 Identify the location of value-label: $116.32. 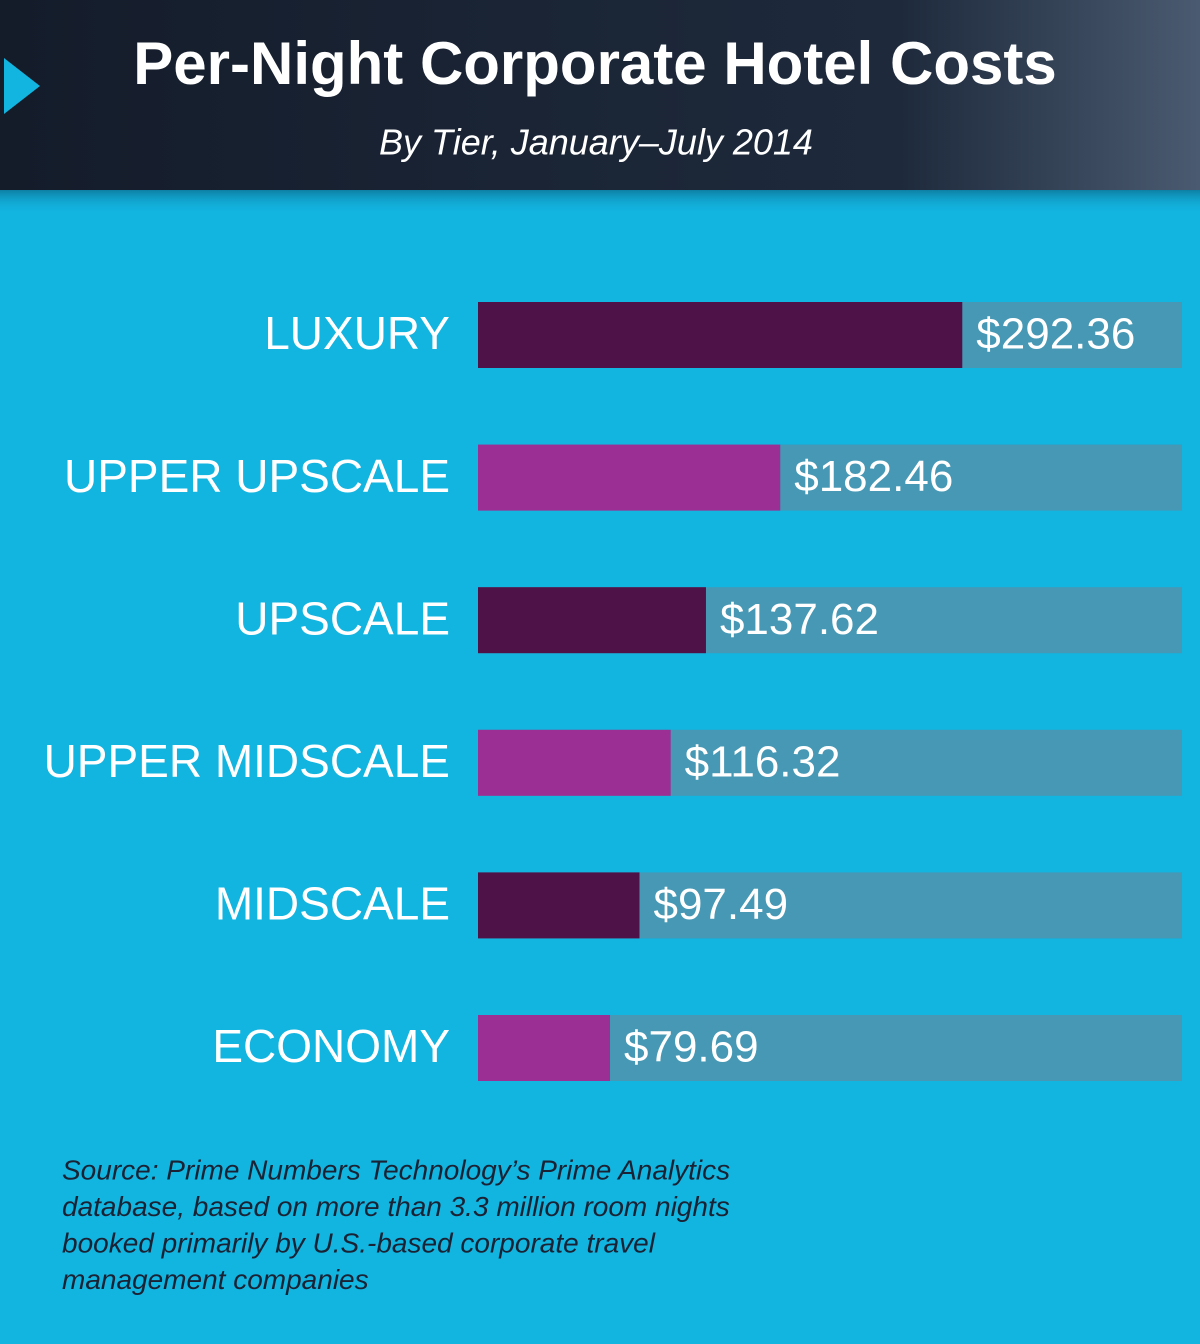
(763, 761).